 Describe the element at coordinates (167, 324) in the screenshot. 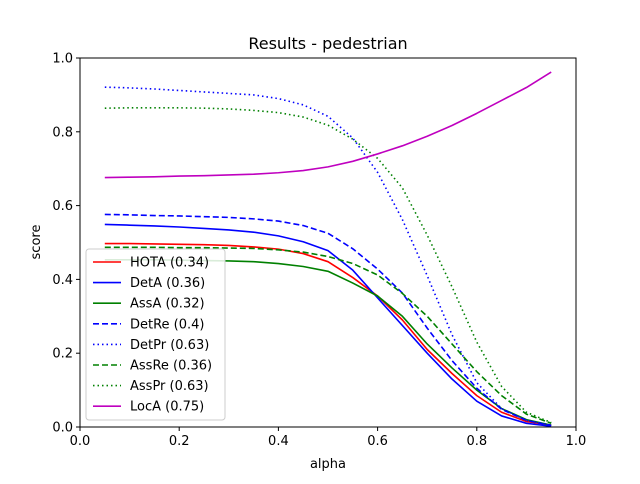

I see `legend-label-detre: DetRe (0.4)` at that location.